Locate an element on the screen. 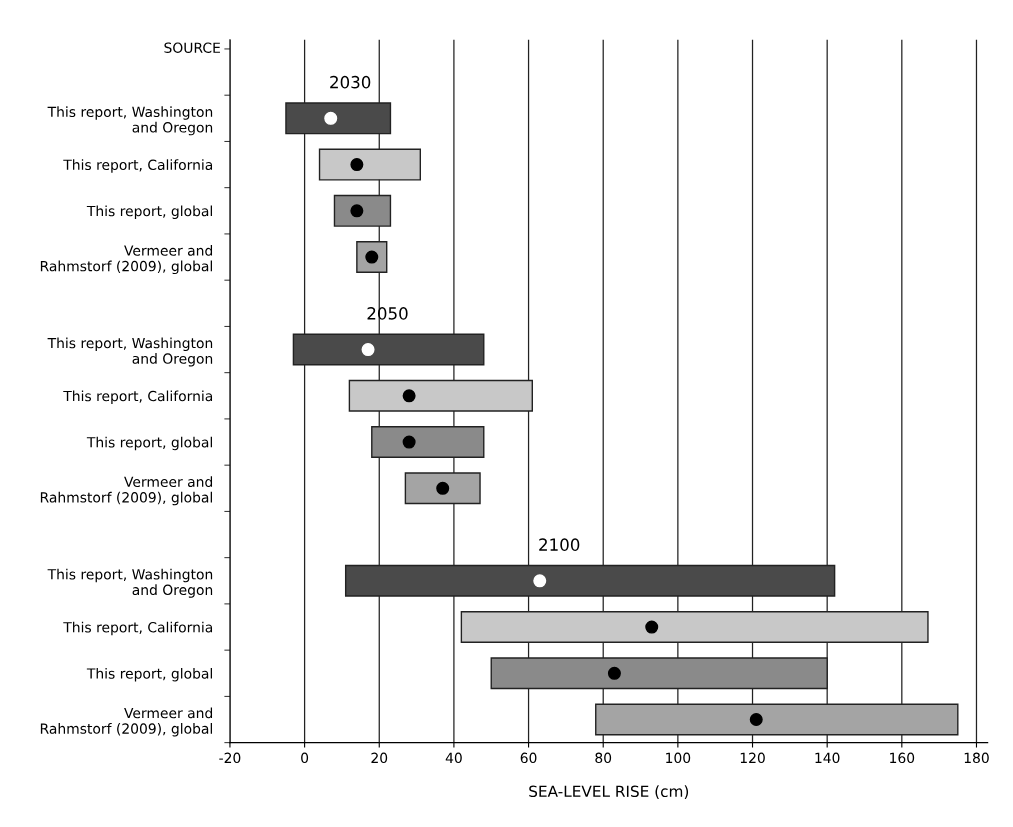 This screenshot has height=827, width=1013. x-tick-label: 140 is located at coordinates (827, 758).